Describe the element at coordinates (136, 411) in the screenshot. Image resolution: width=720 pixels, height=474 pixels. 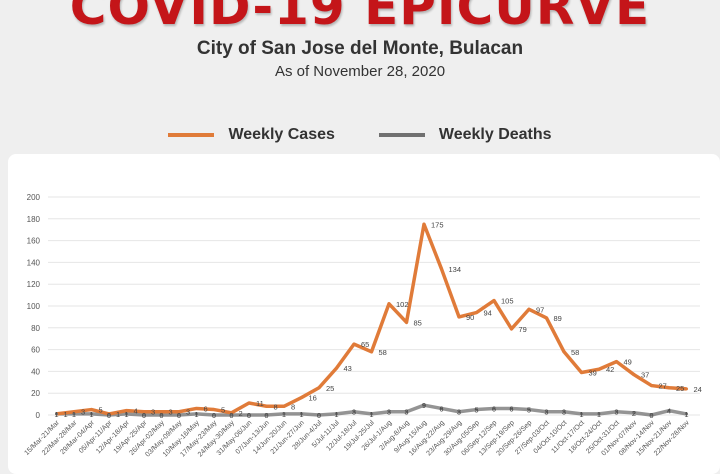
I see `cases-data-label: 4` at that location.